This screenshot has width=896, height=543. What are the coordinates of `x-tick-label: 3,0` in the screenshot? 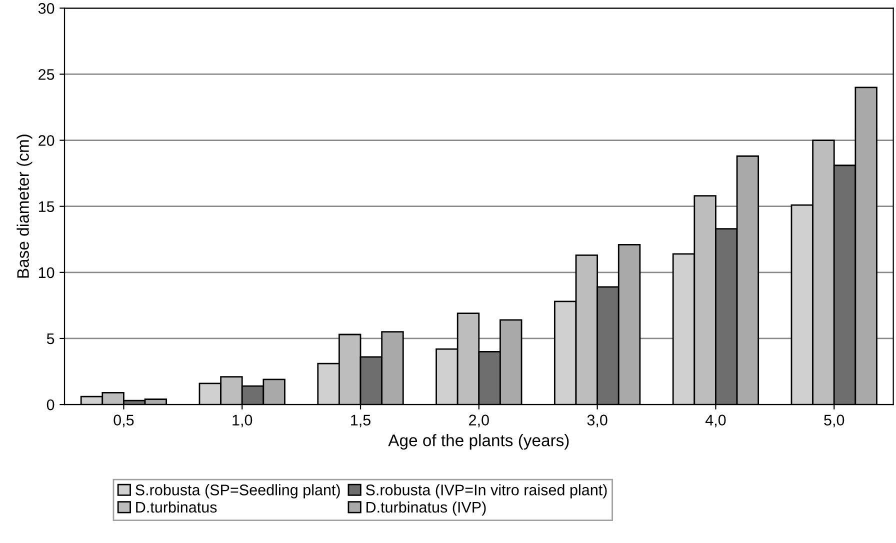 It's located at (597, 421).